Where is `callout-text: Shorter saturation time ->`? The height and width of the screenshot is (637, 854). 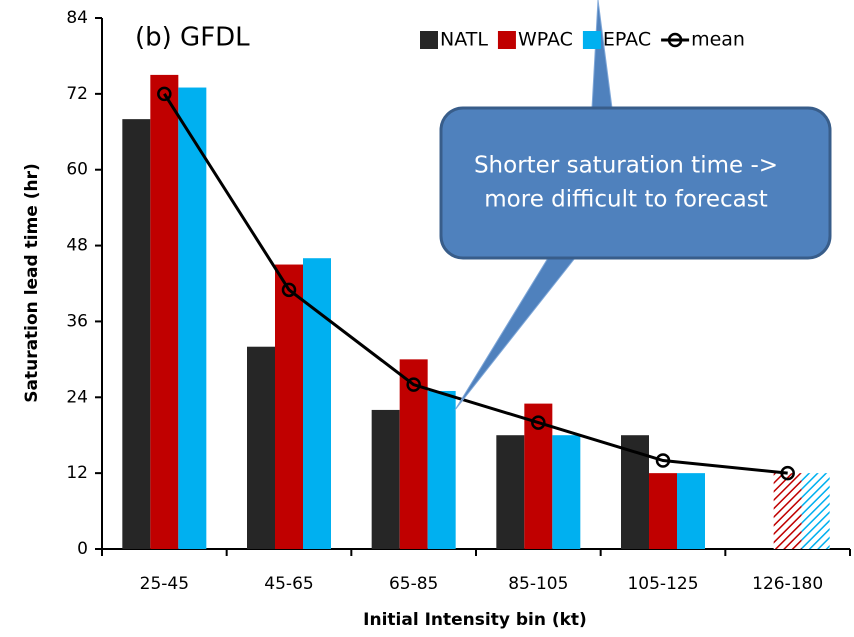
callout-text: Shorter saturation time -> is located at coordinates (626, 166).